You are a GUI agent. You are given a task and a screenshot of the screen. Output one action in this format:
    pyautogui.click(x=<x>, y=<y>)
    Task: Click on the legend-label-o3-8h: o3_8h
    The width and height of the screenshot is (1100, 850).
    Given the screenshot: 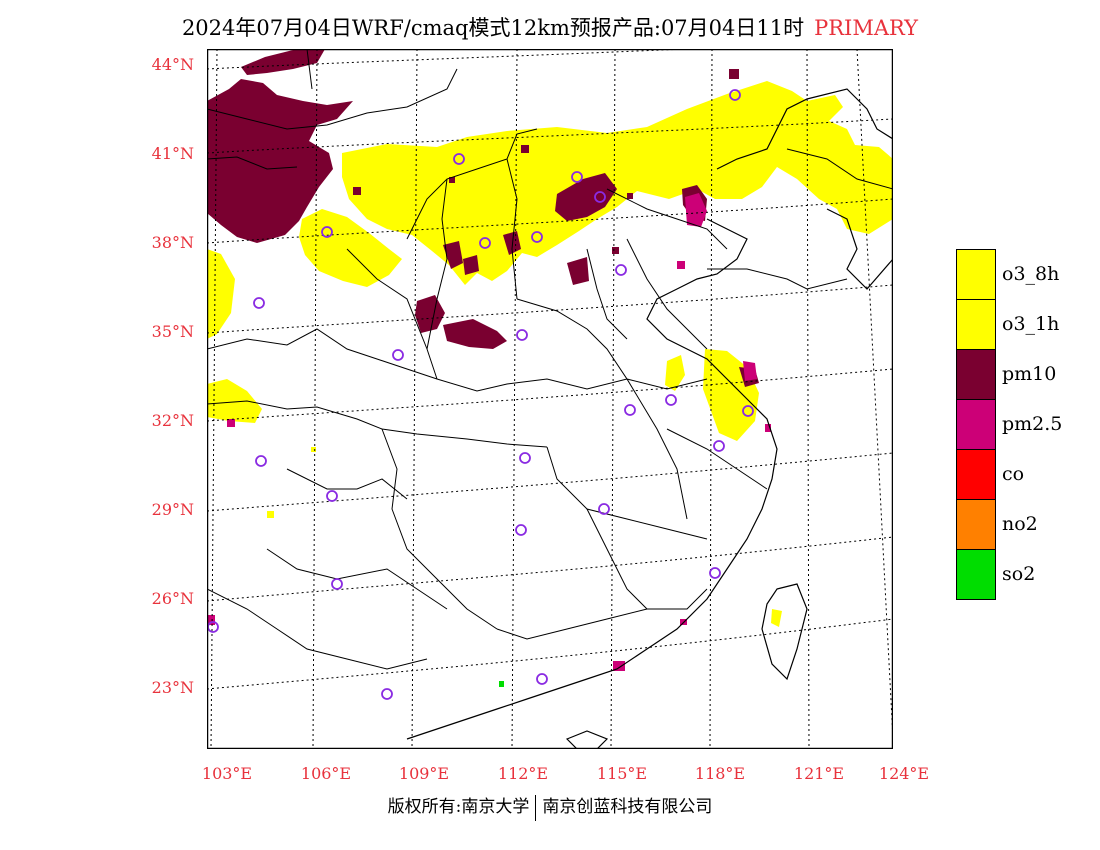 What is the action you would take?
    pyautogui.click(x=1031, y=274)
    